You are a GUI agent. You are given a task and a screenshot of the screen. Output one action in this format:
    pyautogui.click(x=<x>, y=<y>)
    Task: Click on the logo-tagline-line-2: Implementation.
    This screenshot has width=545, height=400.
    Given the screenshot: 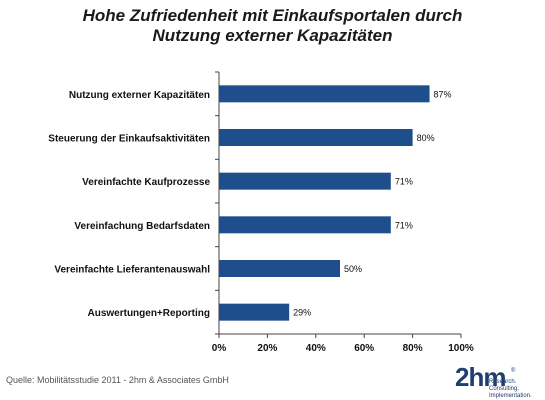 What is the action you would take?
    pyautogui.click(x=510, y=396)
    